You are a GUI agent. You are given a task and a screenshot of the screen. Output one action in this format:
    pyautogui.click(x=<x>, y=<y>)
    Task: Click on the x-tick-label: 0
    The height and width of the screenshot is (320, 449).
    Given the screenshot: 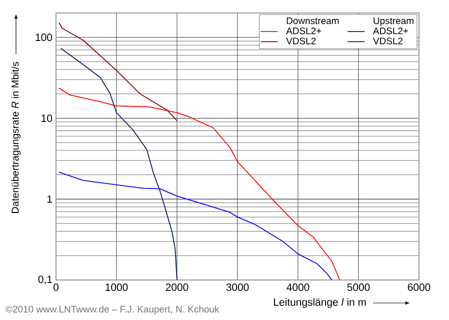 What is the action you would take?
    pyautogui.click(x=56, y=287)
    